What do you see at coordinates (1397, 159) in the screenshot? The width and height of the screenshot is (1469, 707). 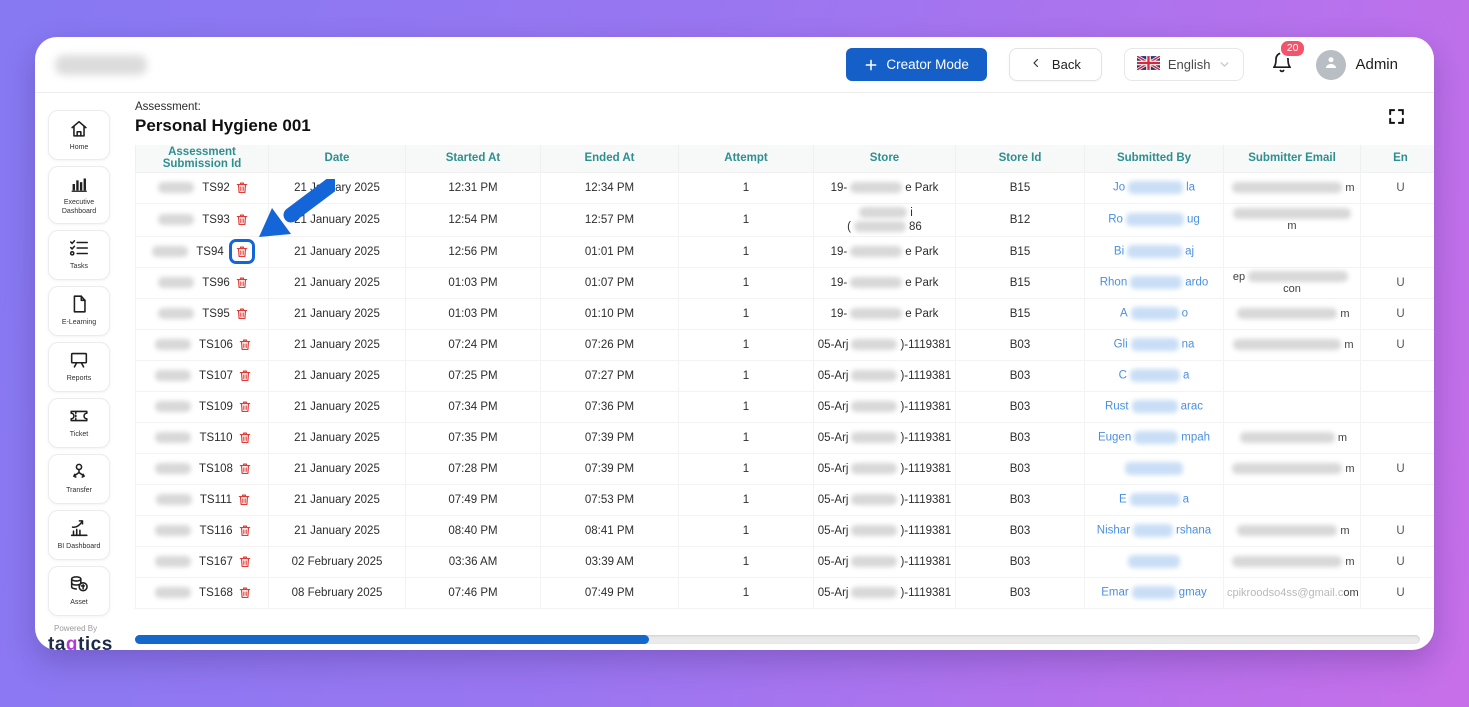 I see `column-header-en: En` at bounding box center [1397, 159].